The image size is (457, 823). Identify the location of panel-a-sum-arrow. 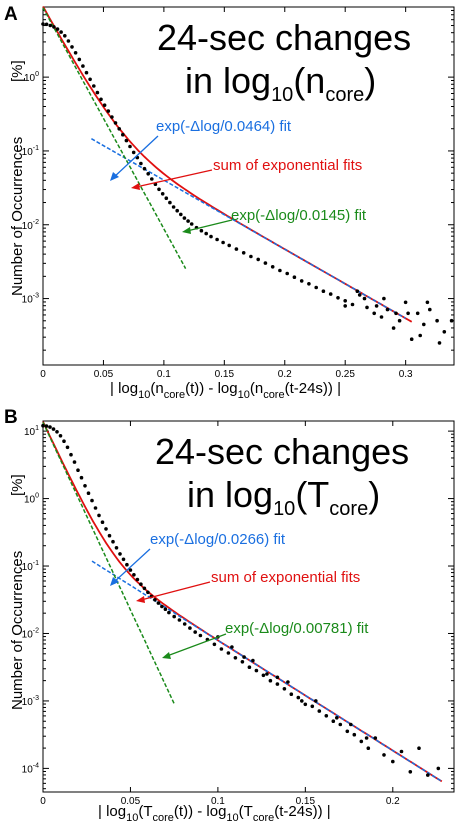
(174, 178).